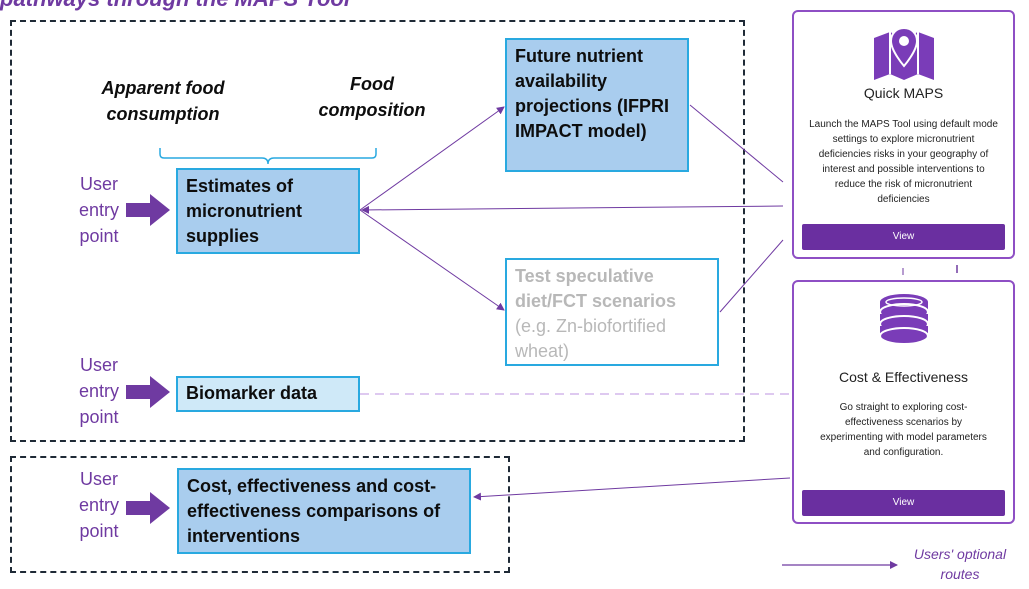 The height and width of the screenshot is (589, 1029). What do you see at coordinates (268, 394) in the screenshot?
I see `biomarker-box: Biomarker data` at bounding box center [268, 394].